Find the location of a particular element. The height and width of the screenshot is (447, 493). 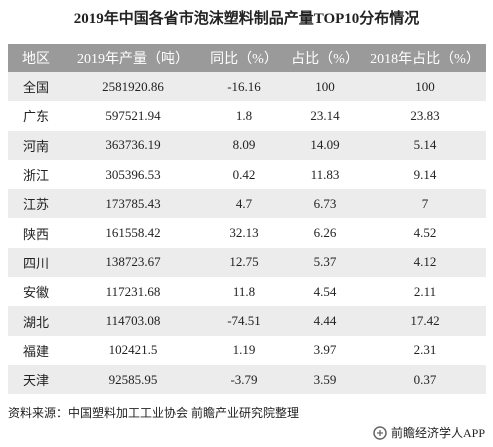

value-cell: 173785.43 is located at coordinates (133, 204).